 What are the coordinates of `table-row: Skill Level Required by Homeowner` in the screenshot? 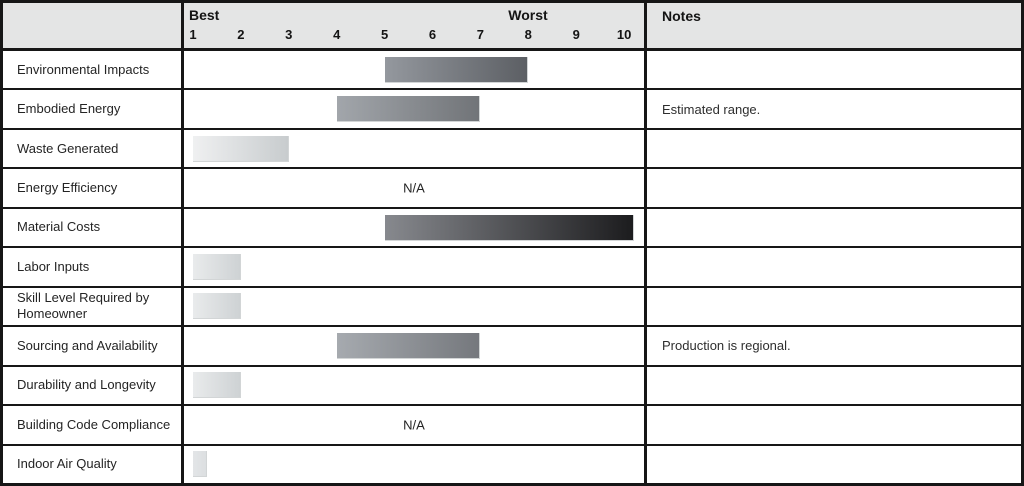 It's located at (512, 307).